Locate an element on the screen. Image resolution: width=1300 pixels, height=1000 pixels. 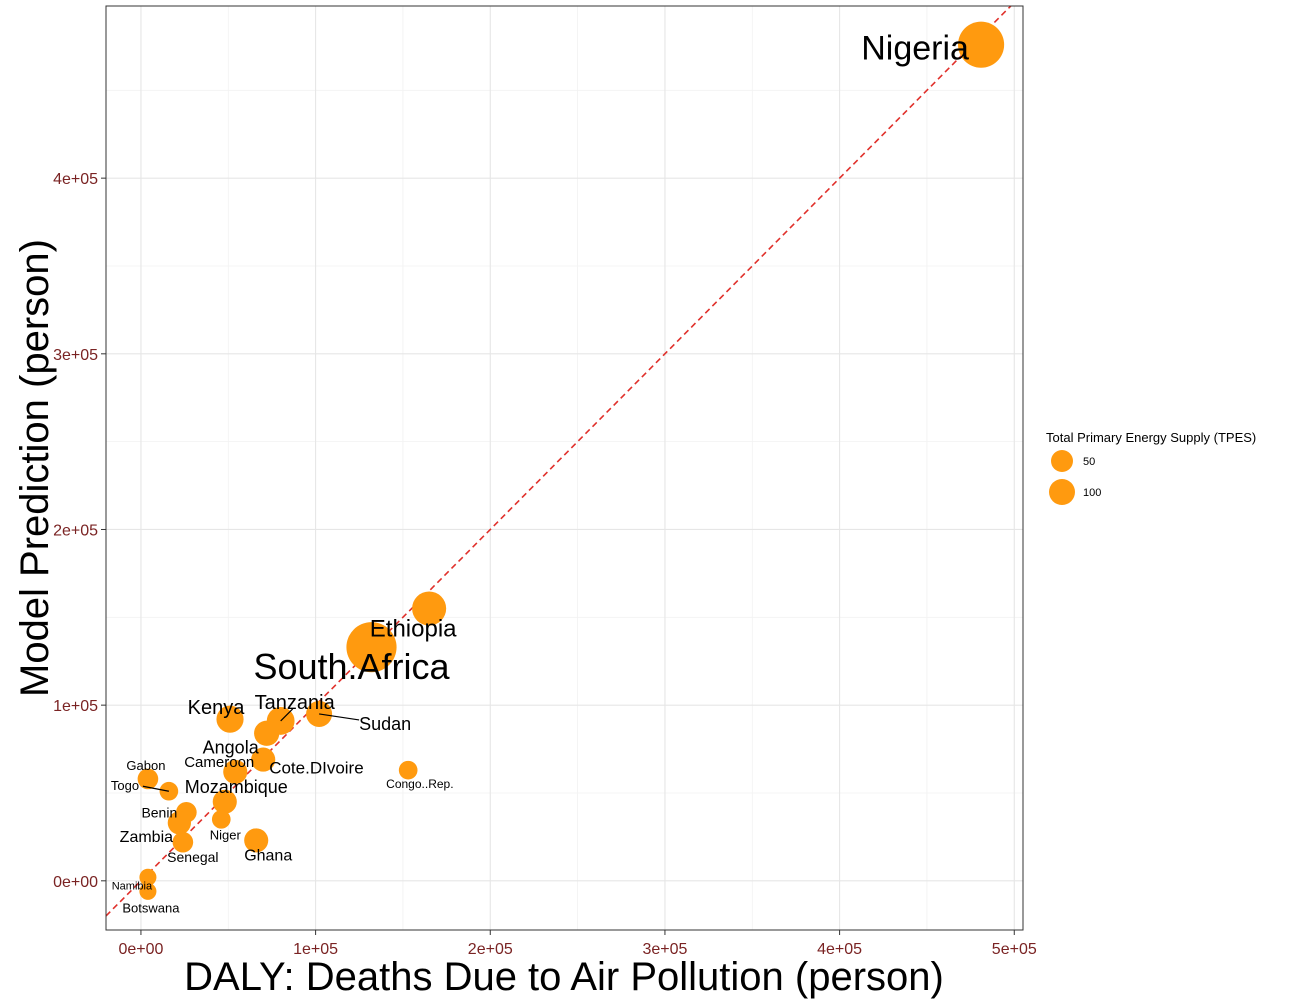
x-tick-label-5: 5e+05 is located at coordinates (1014, 949).